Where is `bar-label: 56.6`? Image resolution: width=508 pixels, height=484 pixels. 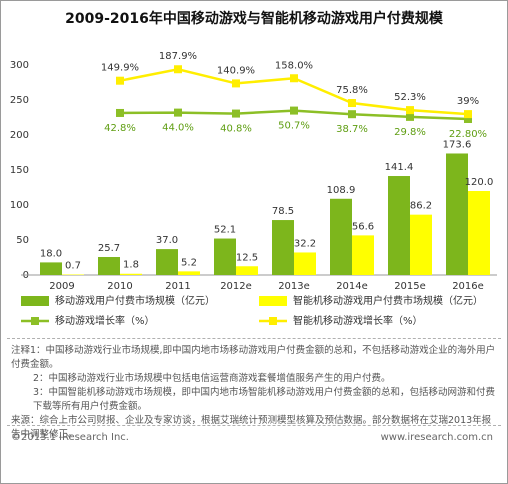 bar-label: 56.6 is located at coordinates (363, 226).